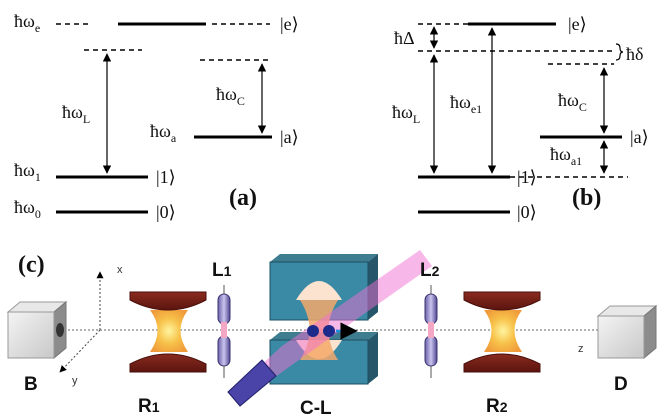 Image resolution: width=667 pixels, height=418 pixels. What do you see at coordinates (75, 381) in the screenshot?
I see `y-axis-label: y` at bounding box center [75, 381].